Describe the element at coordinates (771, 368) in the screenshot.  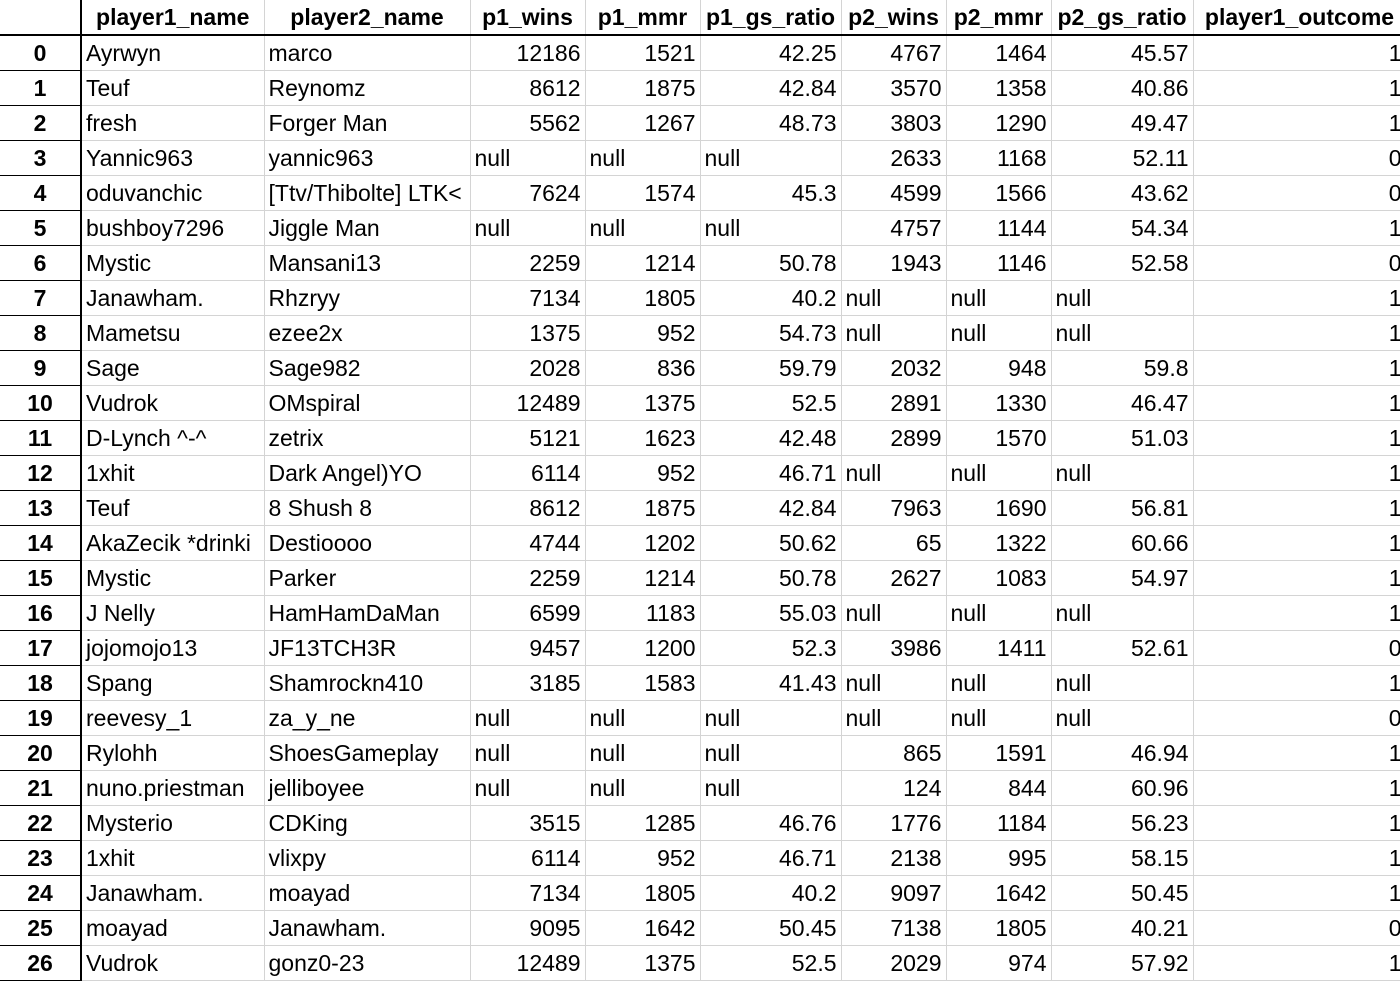
I see `cell-p1-gs-ratio: 59.79` at that location.